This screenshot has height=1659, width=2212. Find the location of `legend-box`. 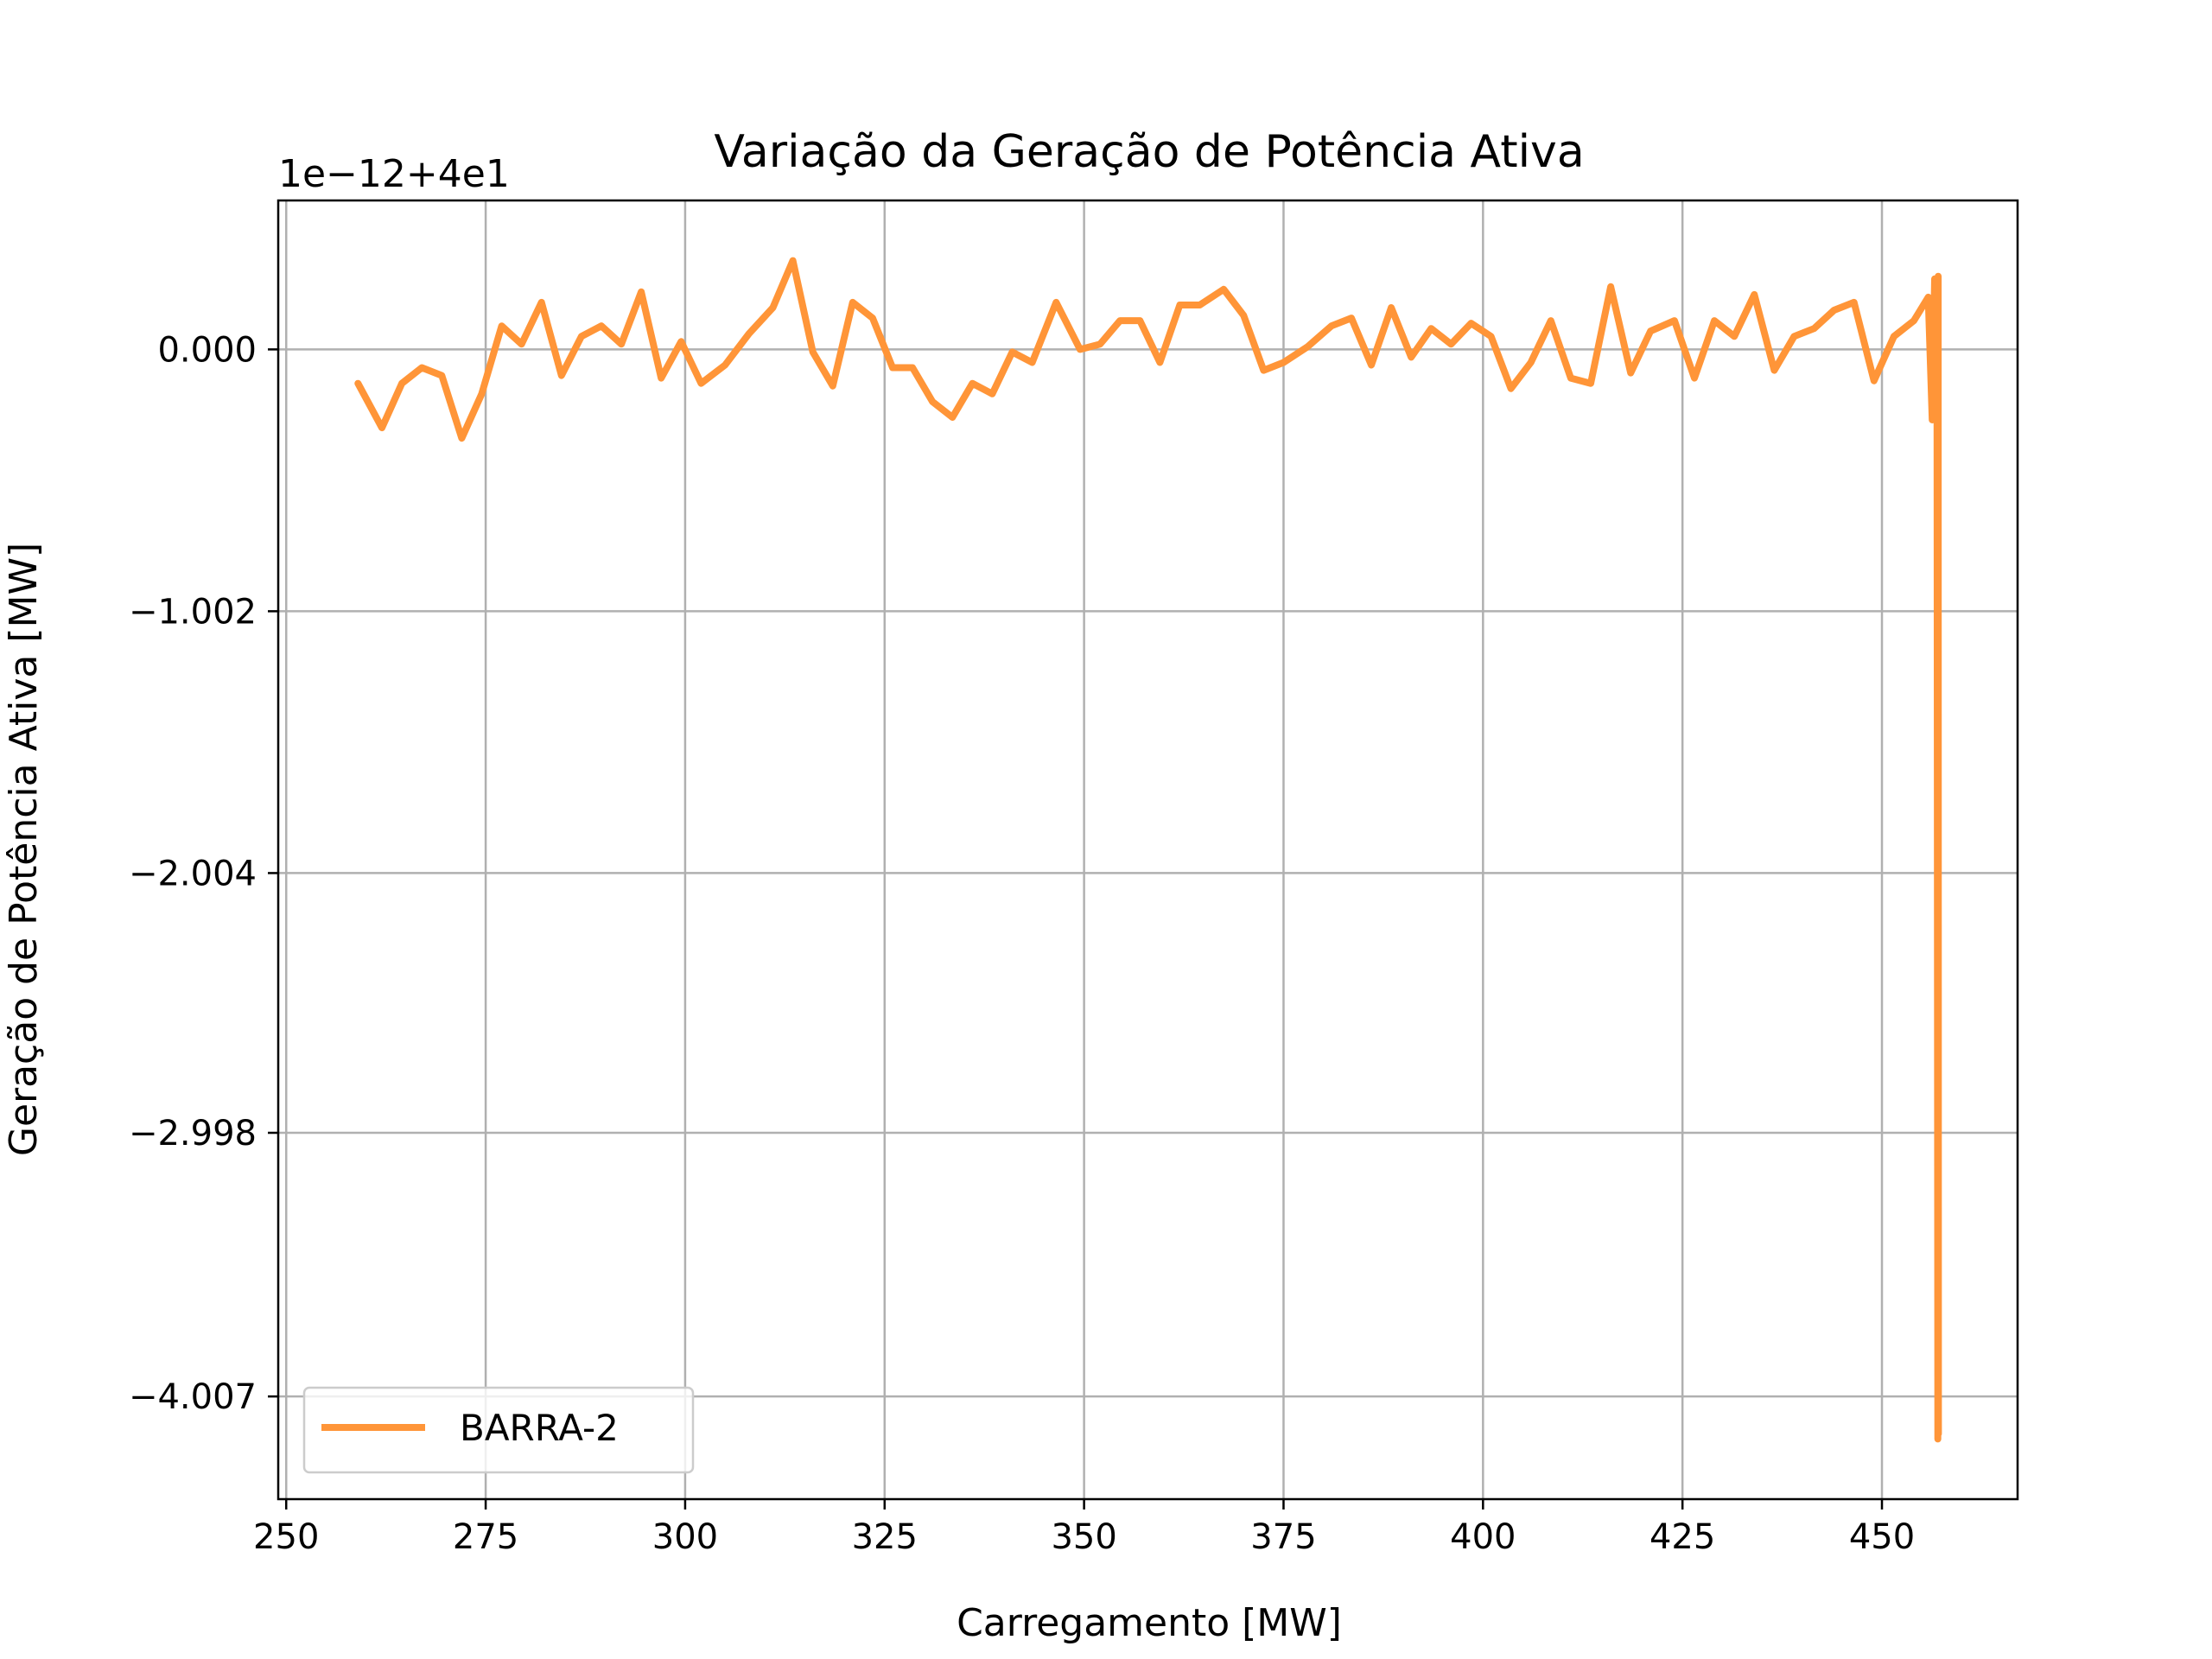

legend-box is located at coordinates (498, 1430).